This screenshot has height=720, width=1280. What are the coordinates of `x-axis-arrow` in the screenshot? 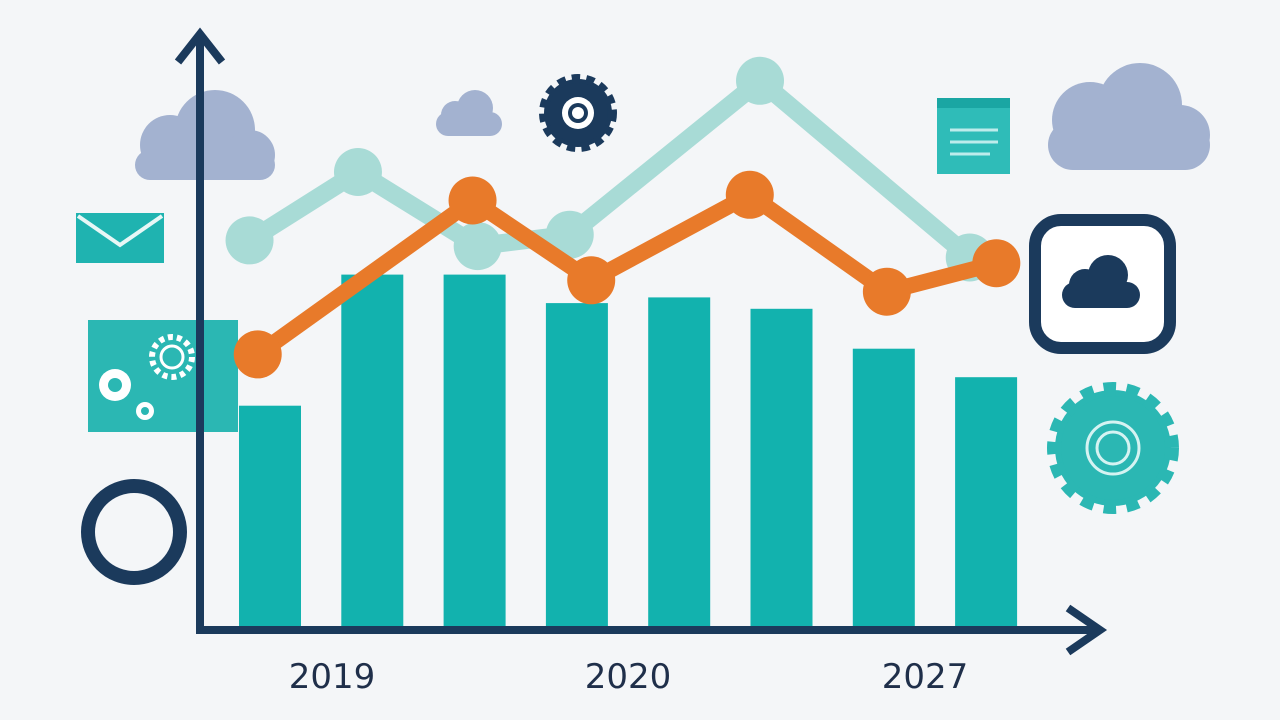 It's located at (1086, 630).